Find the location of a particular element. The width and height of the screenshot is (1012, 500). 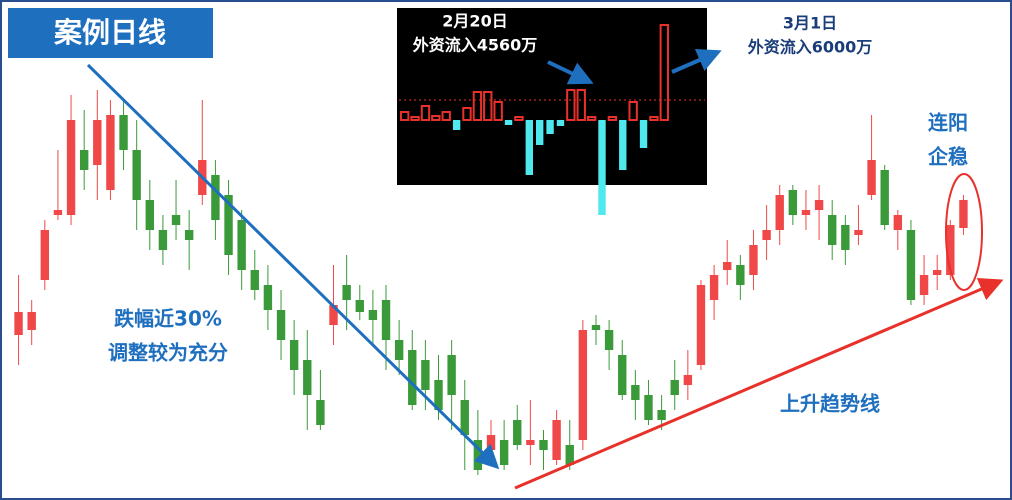

annotation: 连阳 is located at coordinates (948, 123).